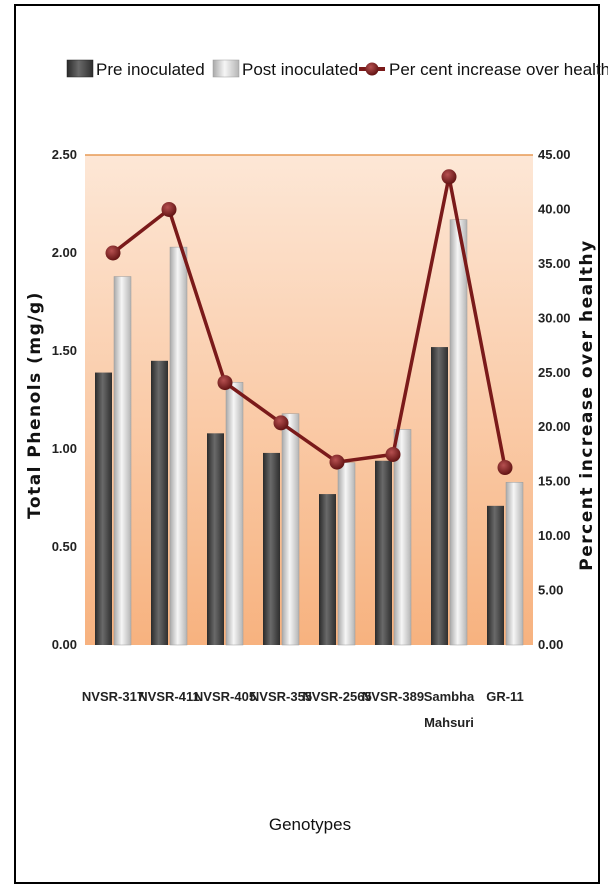 The height and width of the screenshot is (891, 608). I want to click on y-tick-label: 0.00, so click(64, 644).